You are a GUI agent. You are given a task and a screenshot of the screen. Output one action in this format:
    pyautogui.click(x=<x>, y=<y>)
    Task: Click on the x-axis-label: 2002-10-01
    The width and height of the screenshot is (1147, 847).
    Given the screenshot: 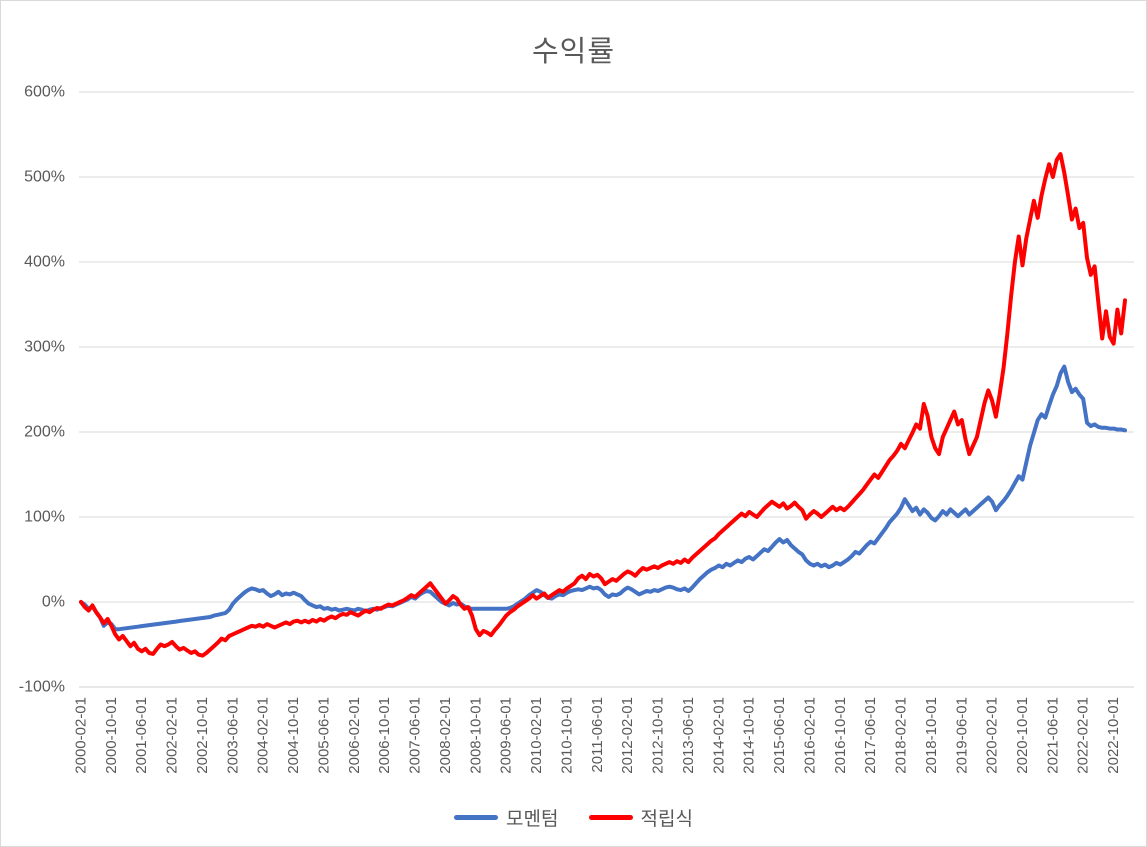 What is the action you would take?
    pyautogui.click(x=202, y=735)
    